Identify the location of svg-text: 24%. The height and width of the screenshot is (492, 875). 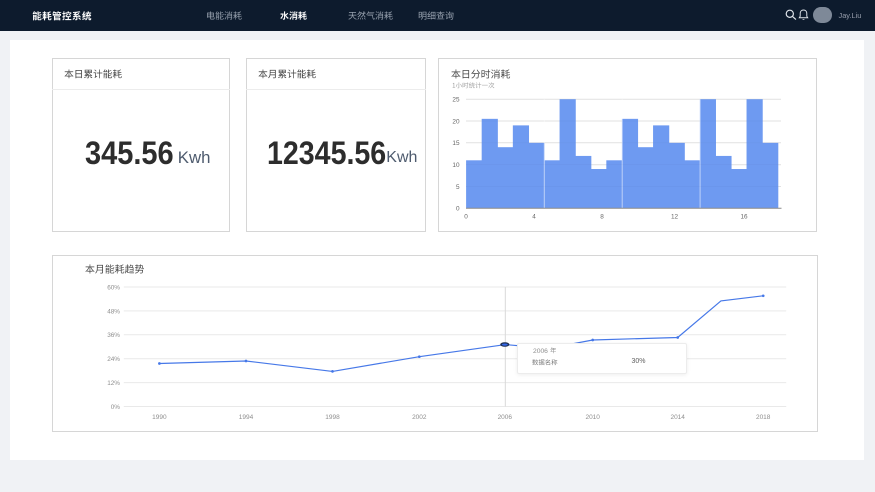
(113, 359).